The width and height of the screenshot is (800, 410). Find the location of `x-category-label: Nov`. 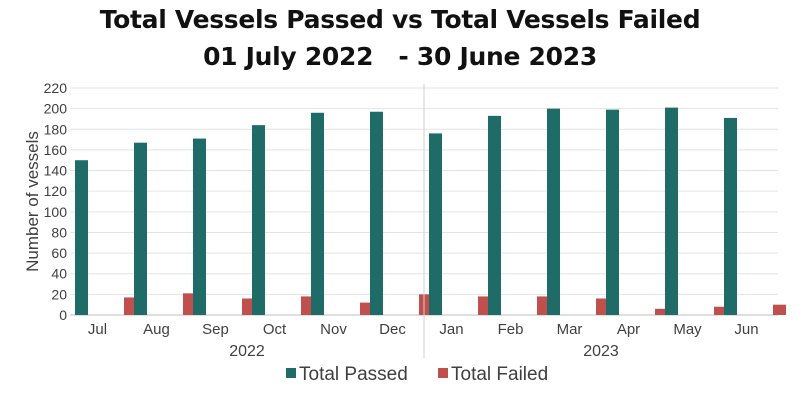

x-category-label: Nov is located at coordinates (333, 329).